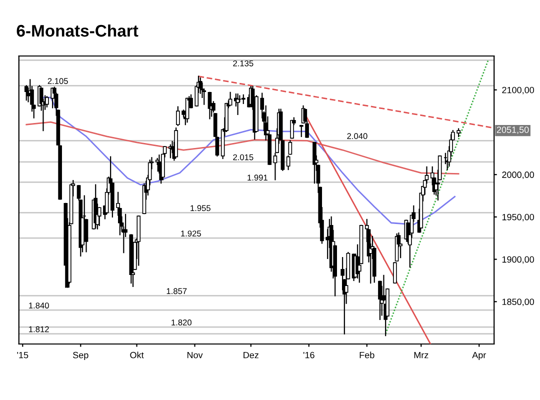 This screenshot has width=540, height=400. What do you see at coordinates (39, 305) in the screenshot?
I see `ref-line-label: 1.840` at bounding box center [39, 305].